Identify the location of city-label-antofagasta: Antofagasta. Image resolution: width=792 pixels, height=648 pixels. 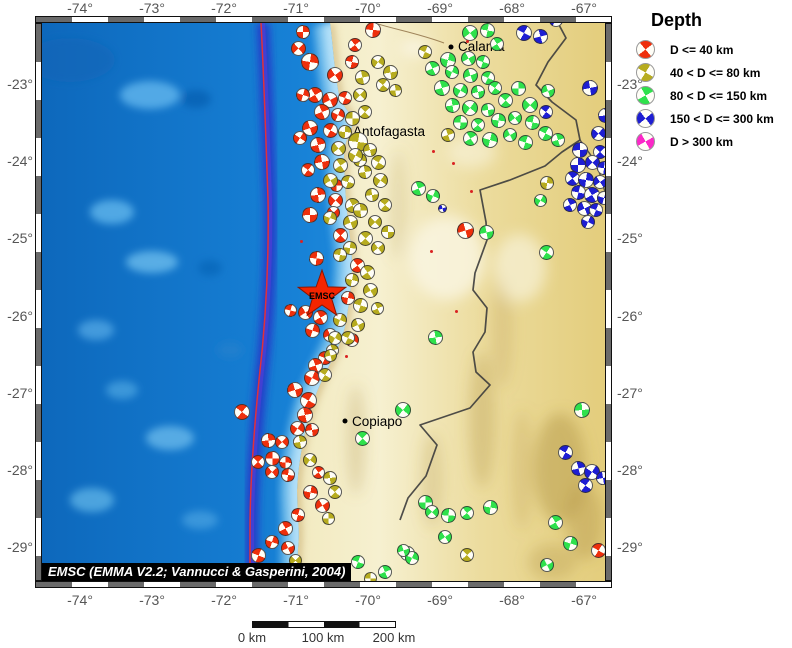
(389, 131).